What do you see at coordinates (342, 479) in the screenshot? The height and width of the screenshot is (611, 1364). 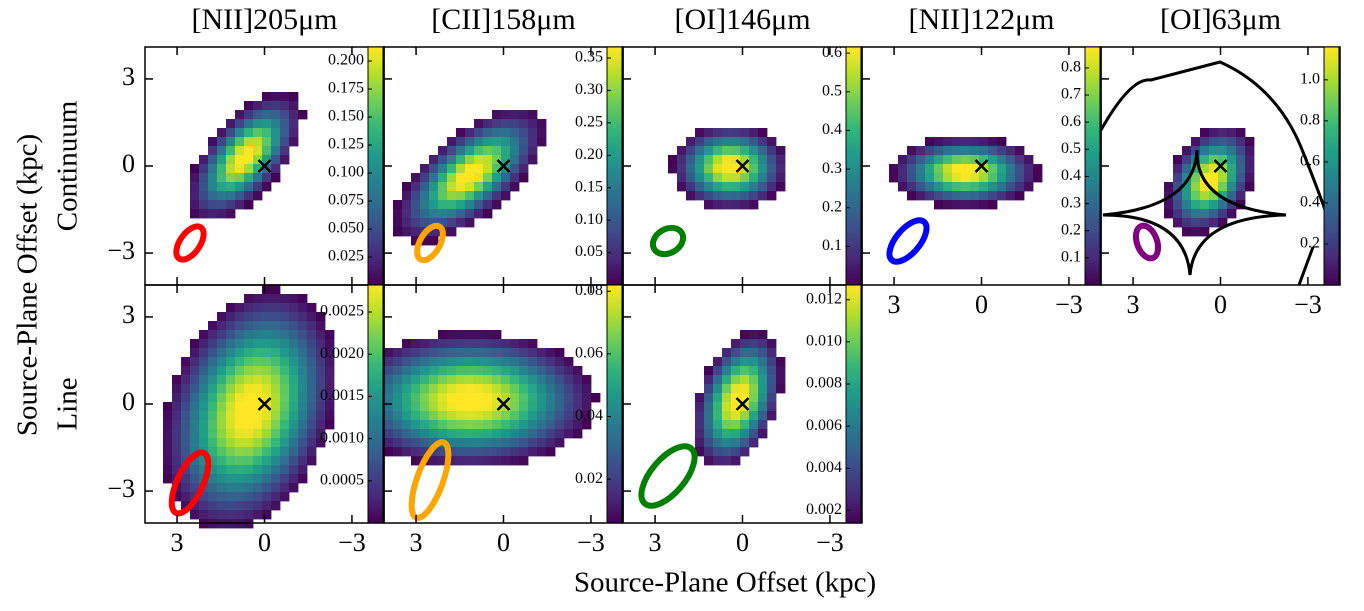 I see `colorbar-tick-label: 0.0005` at bounding box center [342, 479].